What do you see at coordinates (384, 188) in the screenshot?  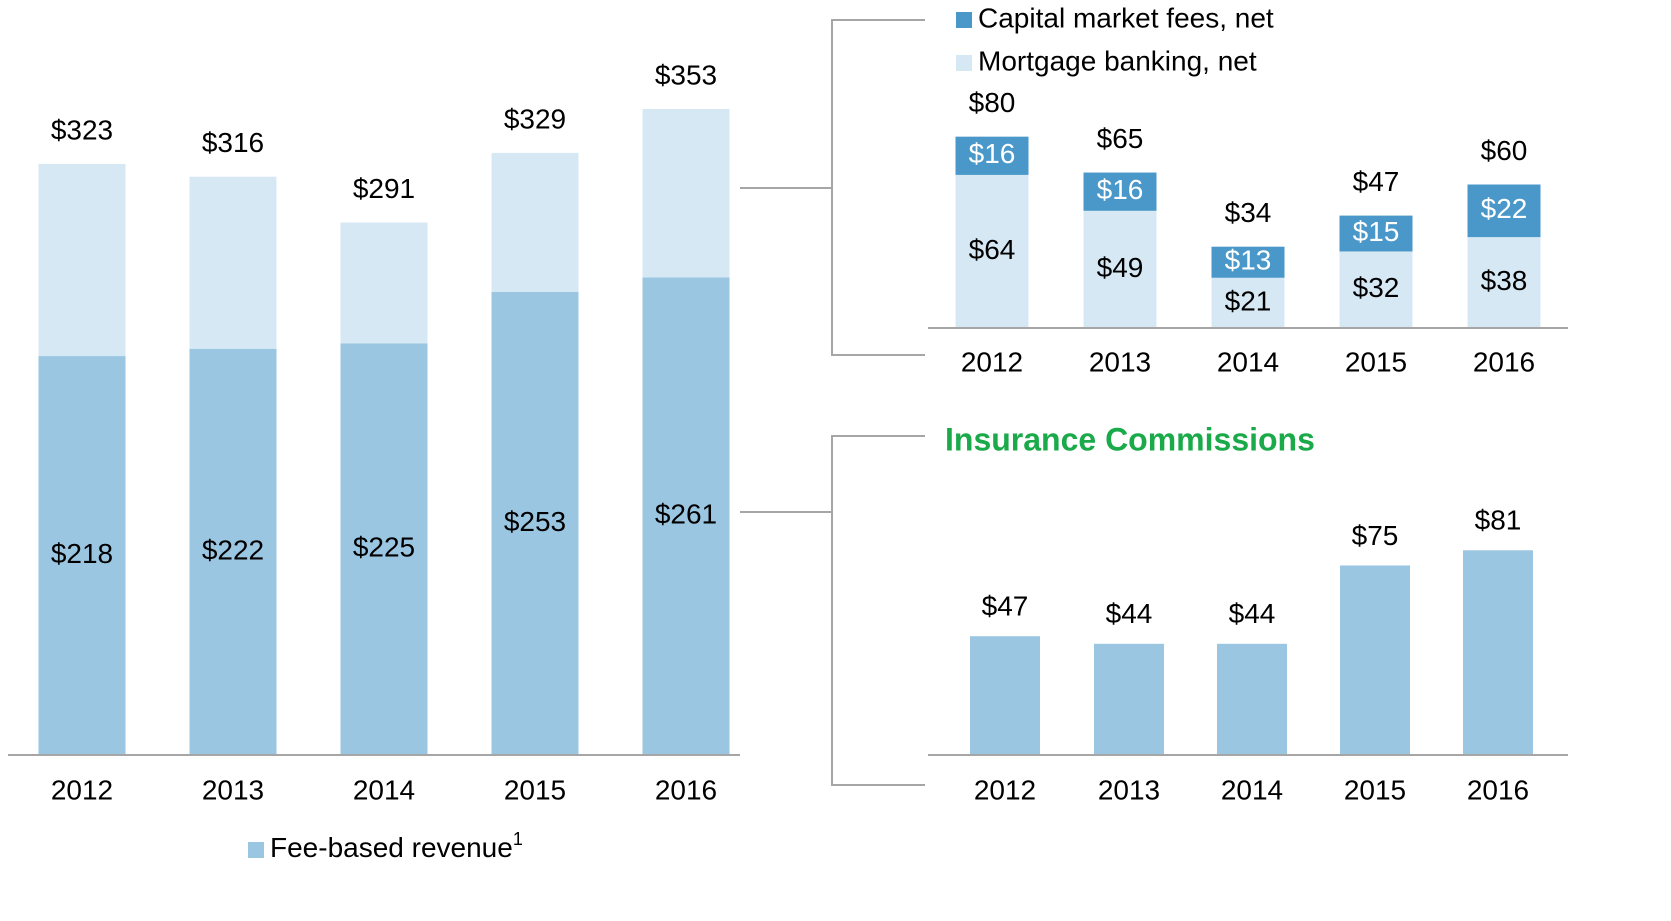 I see `total-label: $291` at bounding box center [384, 188].